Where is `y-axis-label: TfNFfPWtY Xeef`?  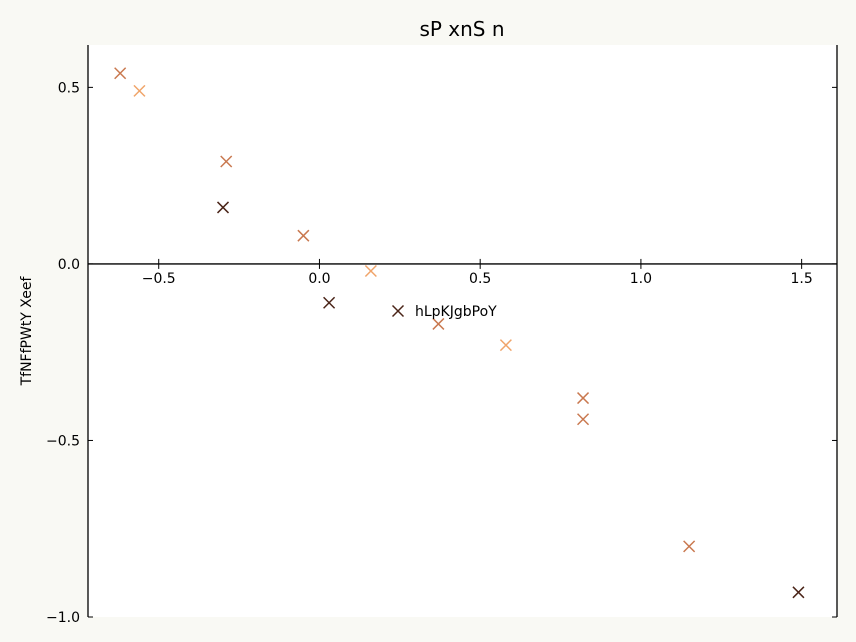
y-axis-label: TfNFfPWtY Xeef is located at coordinates (27, 331).